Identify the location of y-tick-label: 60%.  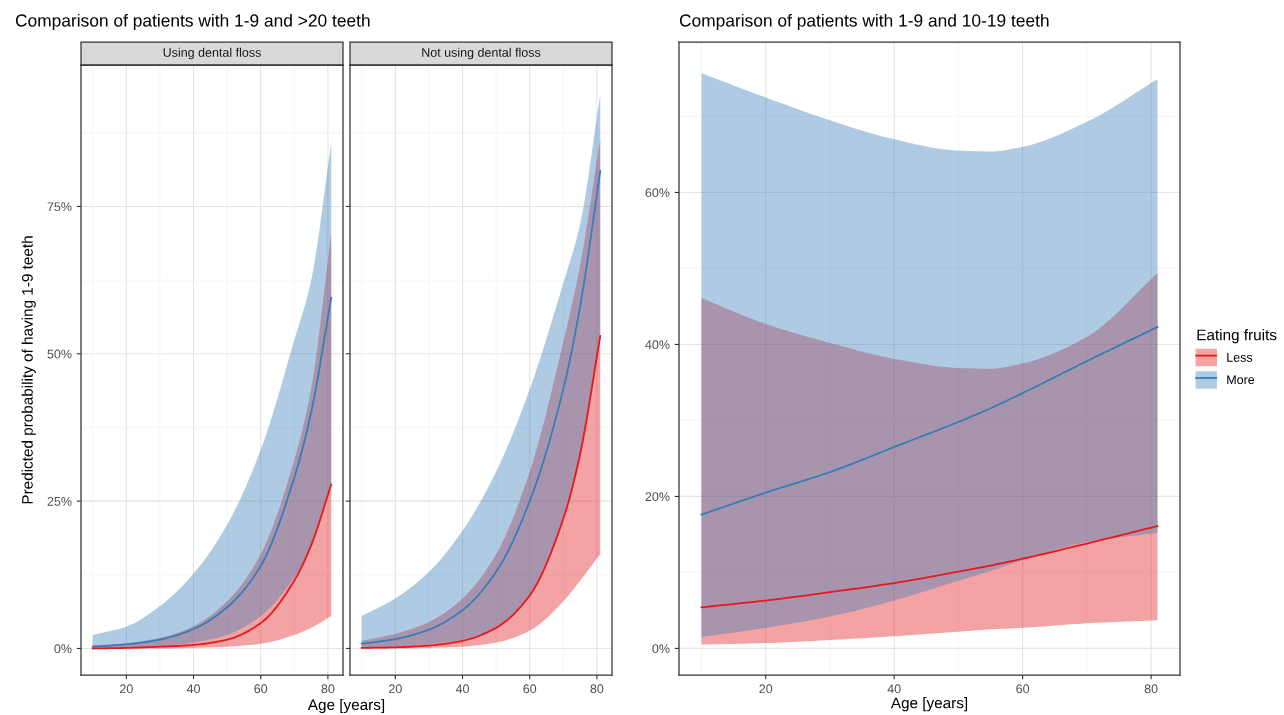
(657, 193).